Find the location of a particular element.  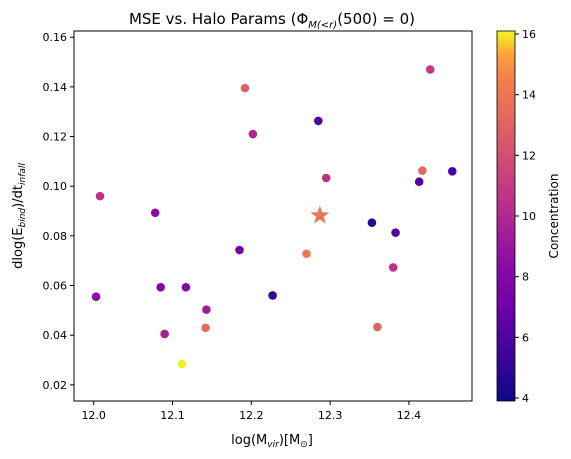

y-axis-label: dlog(Ebind)/dtinfall is located at coordinates (19, 216).